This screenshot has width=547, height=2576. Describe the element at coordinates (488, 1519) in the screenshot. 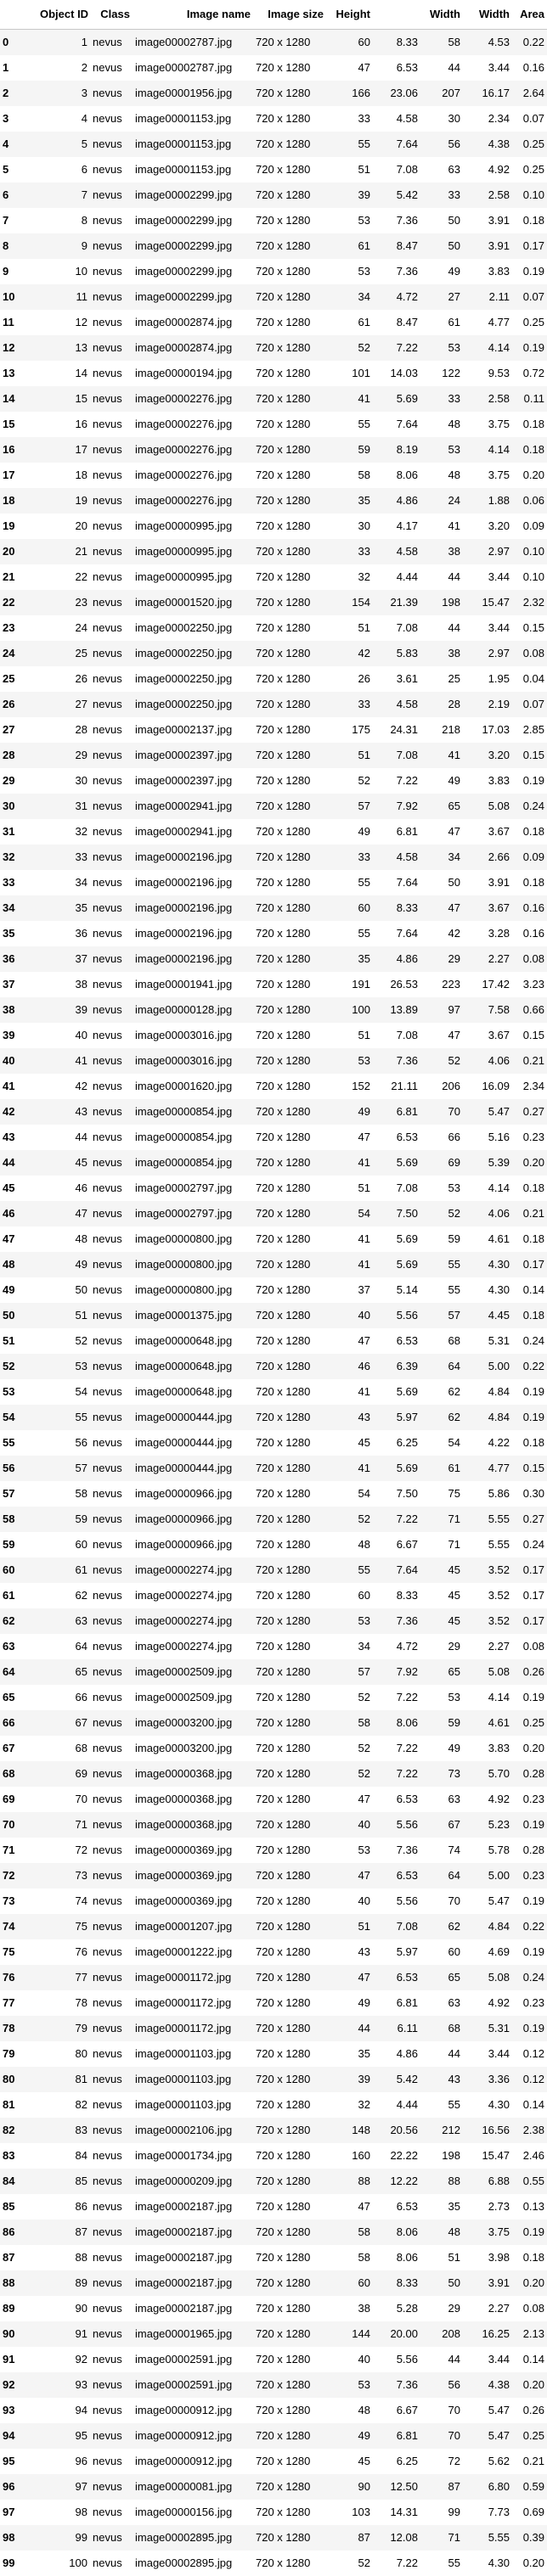

I see `width-value-cell: 5.55` at that location.